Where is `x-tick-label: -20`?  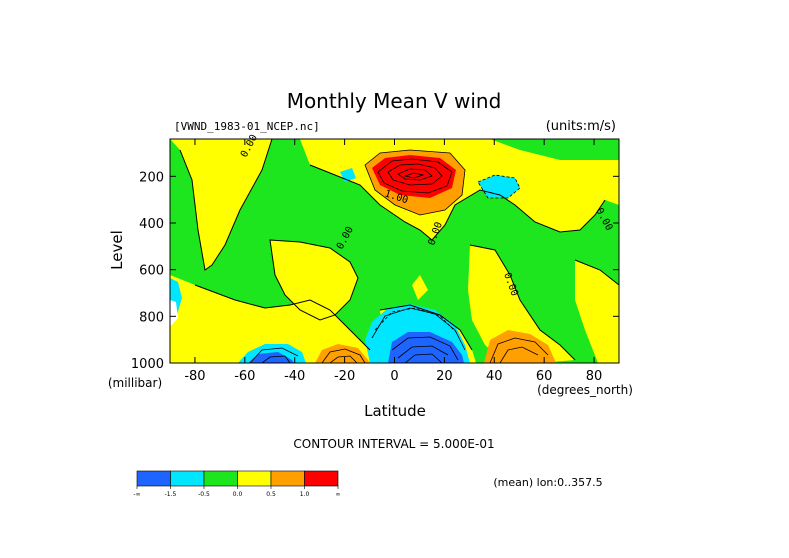 x-tick-label: -20 is located at coordinates (344, 376).